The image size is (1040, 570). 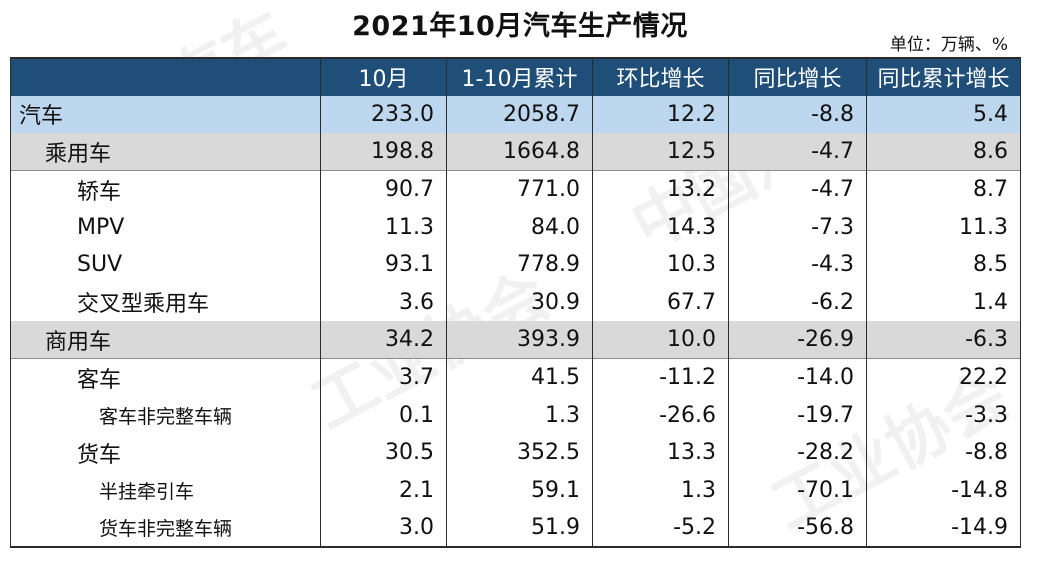 What do you see at coordinates (660, 452) in the screenshot?
I see `cell-mom: 13.3` at bounding box center [660, 452].